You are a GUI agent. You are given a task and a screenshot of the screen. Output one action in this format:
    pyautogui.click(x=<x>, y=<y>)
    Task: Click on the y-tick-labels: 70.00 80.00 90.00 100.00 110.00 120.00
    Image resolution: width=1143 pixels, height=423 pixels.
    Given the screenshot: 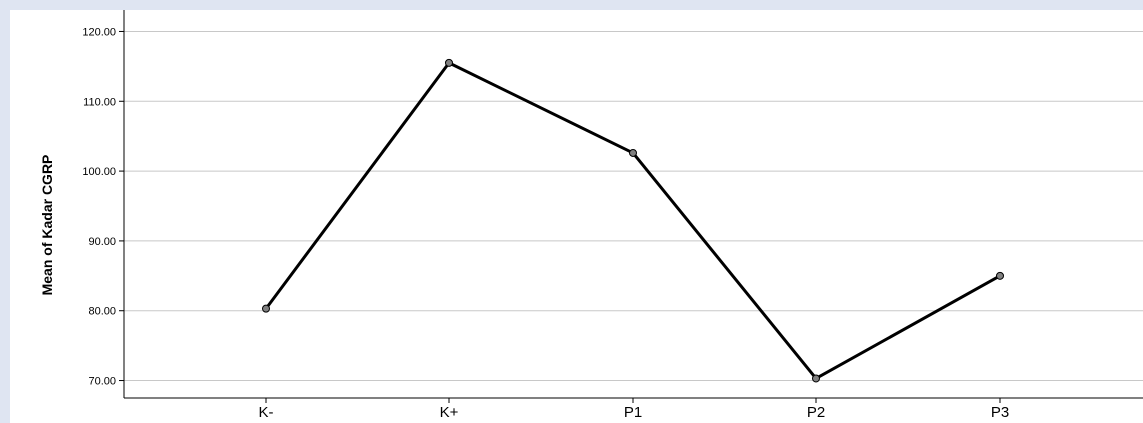 What is the action you would take?
    pyautogui.click(x=99, y=206)
    